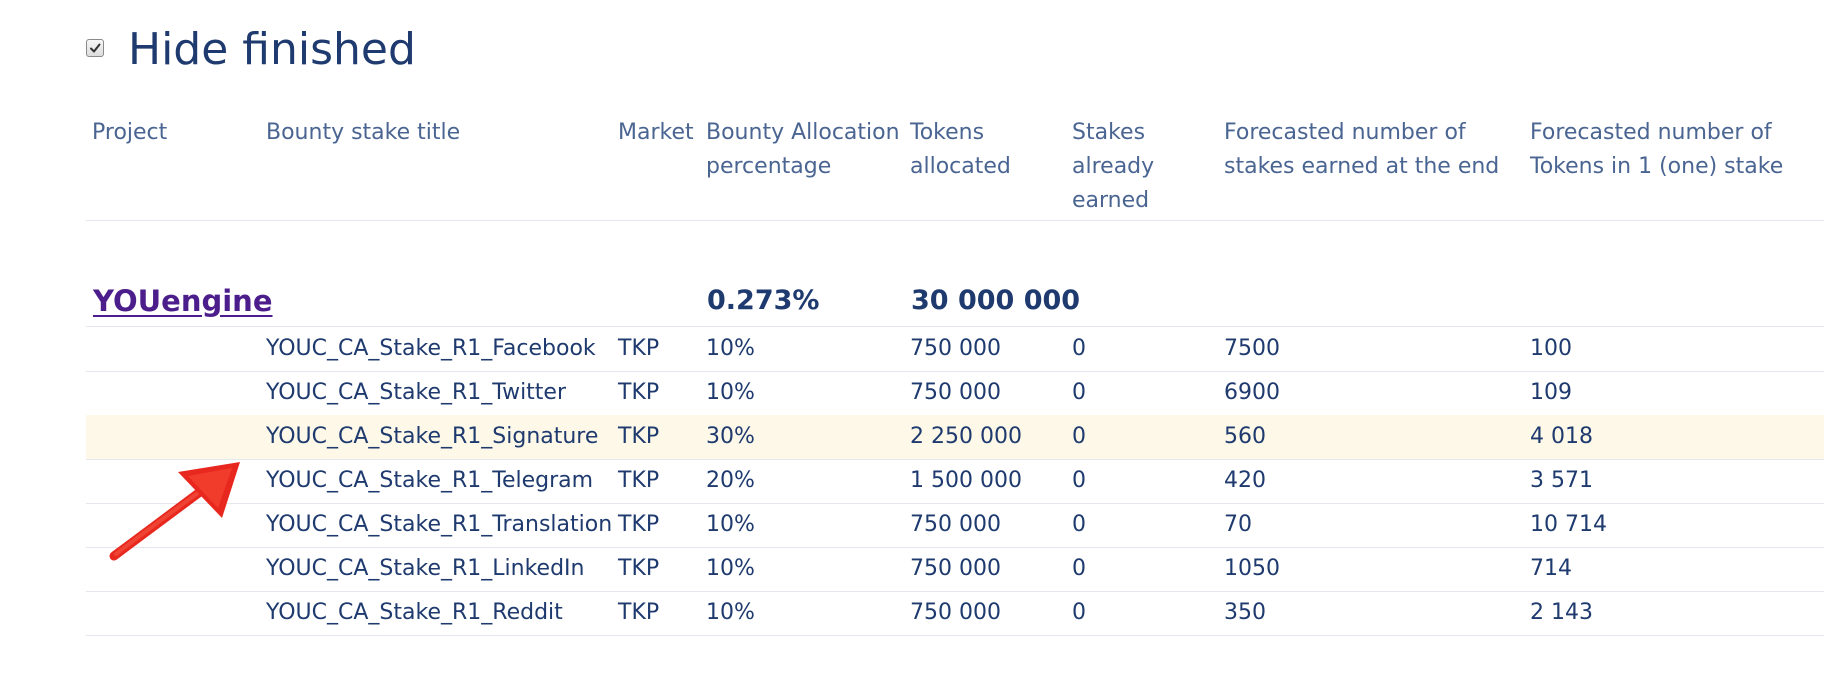 This screenshot has height=698, width=1824. I want to click on stake-title: YOUC_CA_Stake_R1_Twitter, so click(416, 392).